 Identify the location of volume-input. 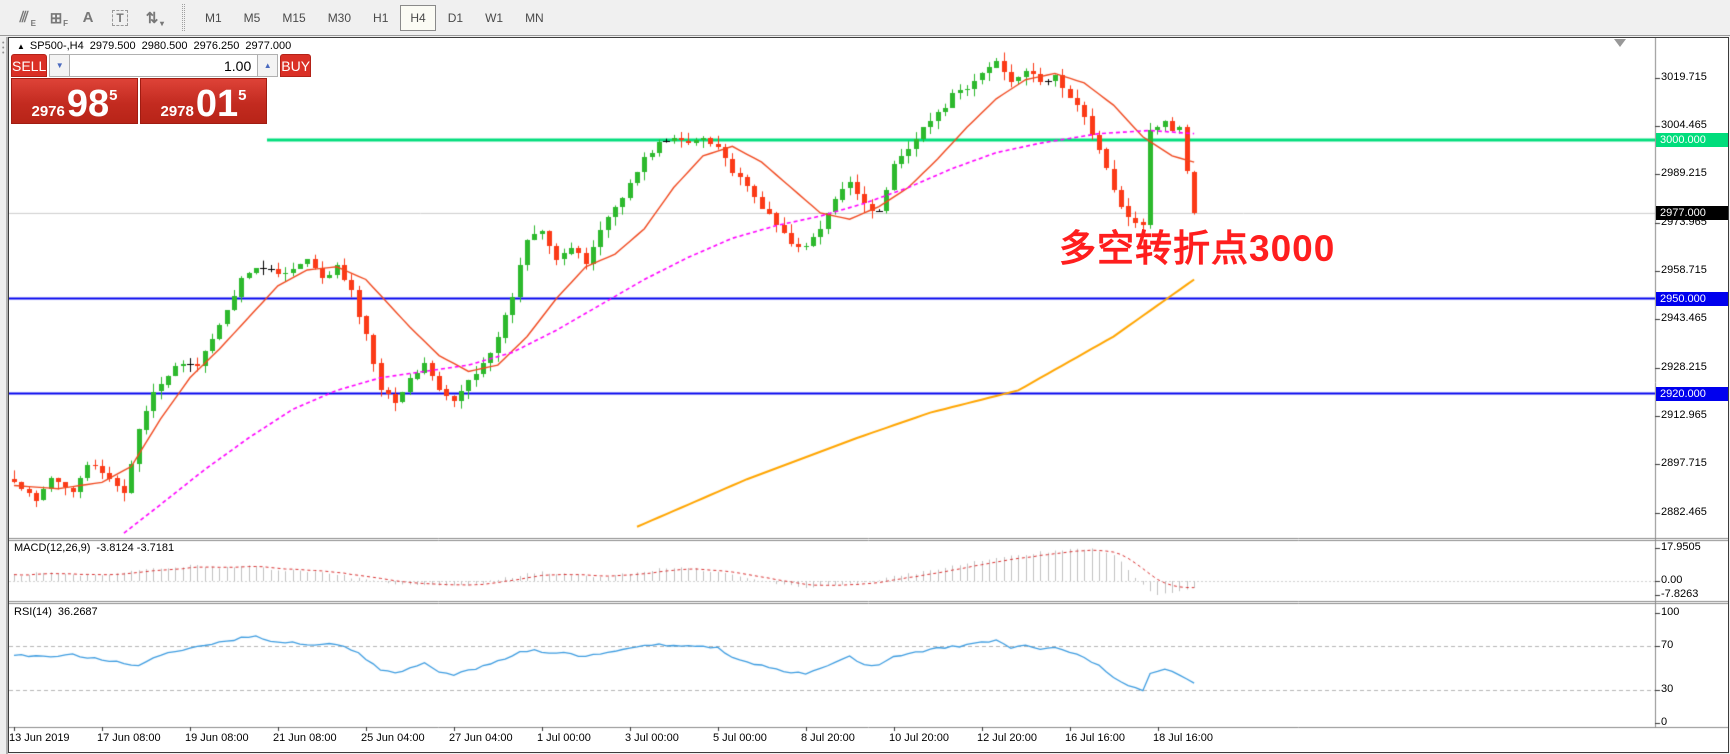
(164, 65).